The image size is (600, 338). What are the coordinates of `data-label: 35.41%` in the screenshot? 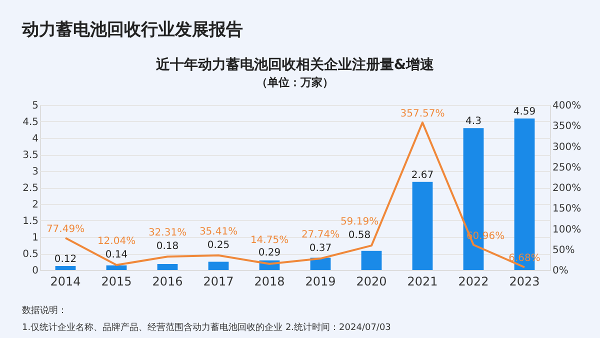 It's located at (218, 232).